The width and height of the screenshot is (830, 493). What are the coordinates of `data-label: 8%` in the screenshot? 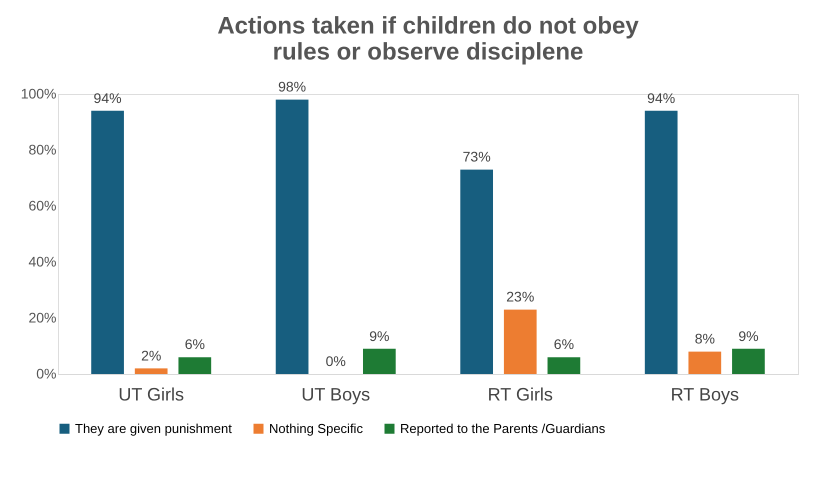 It's located at (704, 338).